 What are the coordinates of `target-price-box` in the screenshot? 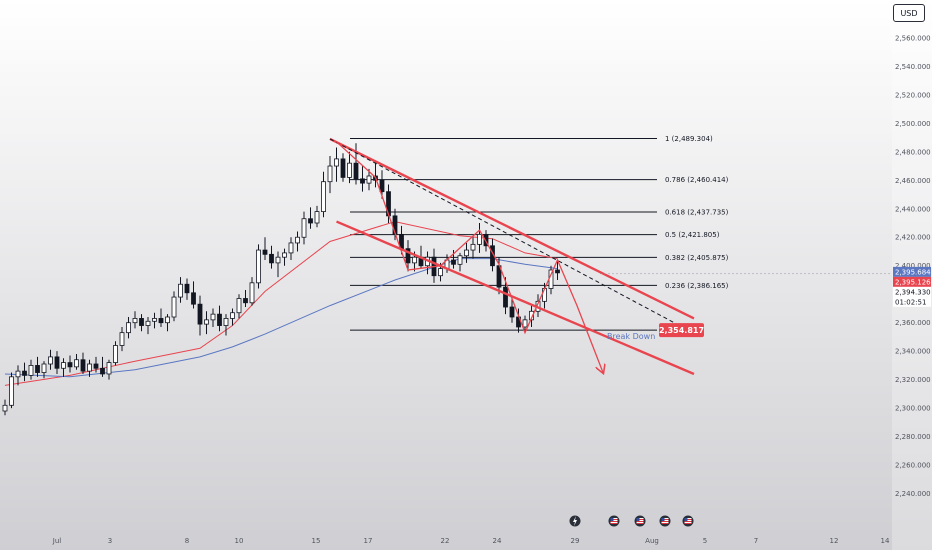 It's located at (681, 330).